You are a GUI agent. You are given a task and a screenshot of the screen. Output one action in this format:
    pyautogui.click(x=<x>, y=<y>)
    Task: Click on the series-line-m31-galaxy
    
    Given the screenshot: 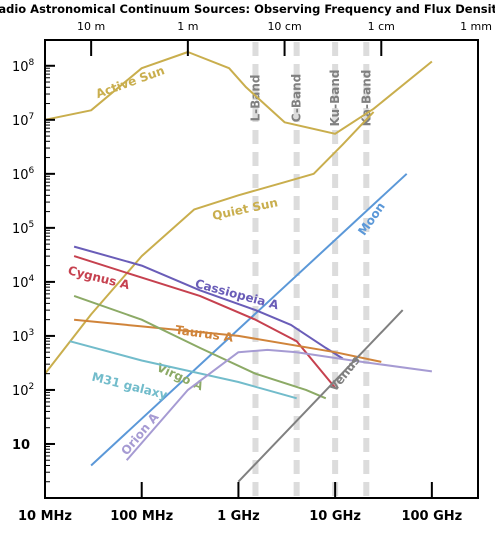 What is the action you would take?
    pyautogui.click(x=183, y=370)
    